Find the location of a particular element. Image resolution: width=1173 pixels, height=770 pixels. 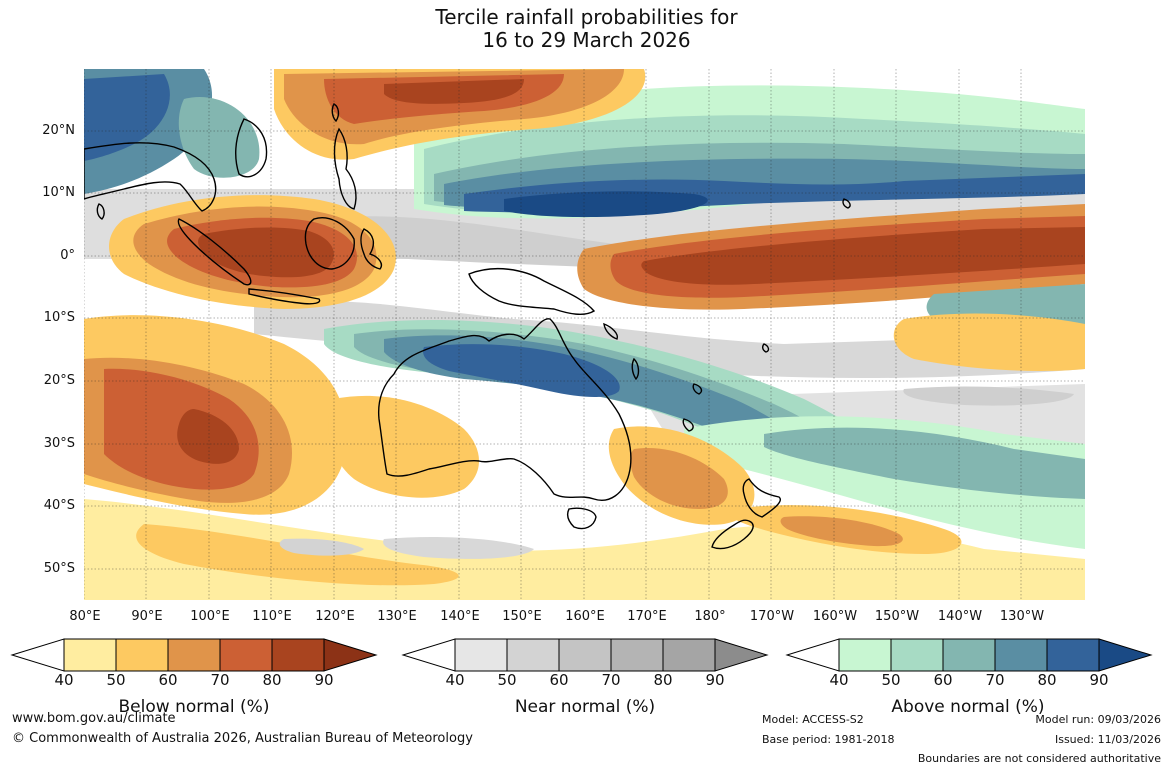

lon-label: 110°E is located at coordinates (272, 616).